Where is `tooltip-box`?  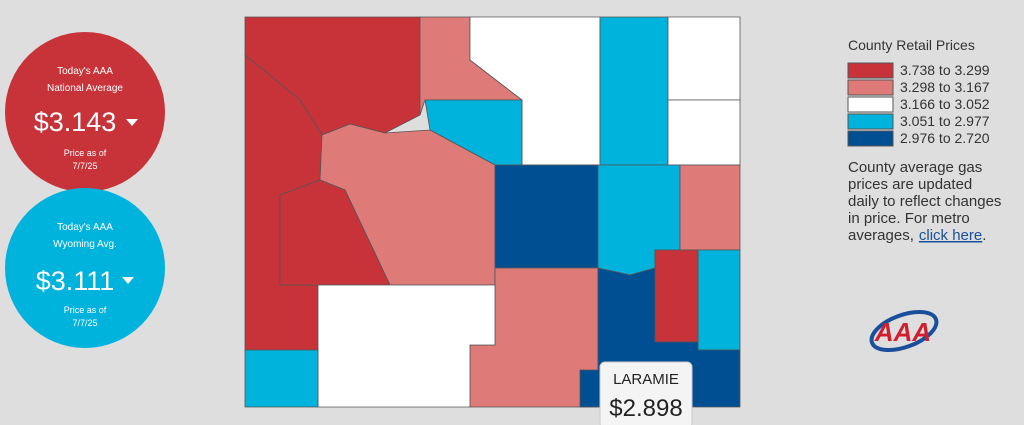
tooltip-box is located at coordinates (646, 393).